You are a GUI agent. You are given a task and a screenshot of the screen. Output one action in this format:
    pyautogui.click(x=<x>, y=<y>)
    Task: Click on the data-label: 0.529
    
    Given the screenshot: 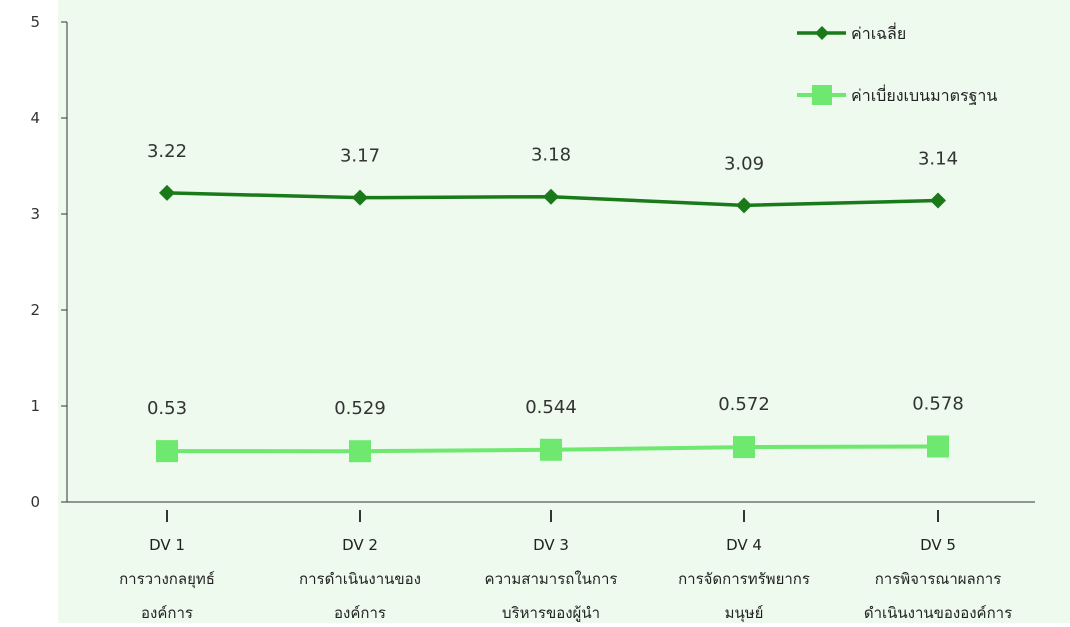 What is the action you would take?
    pyautogui.click(x=360, y=408)
    